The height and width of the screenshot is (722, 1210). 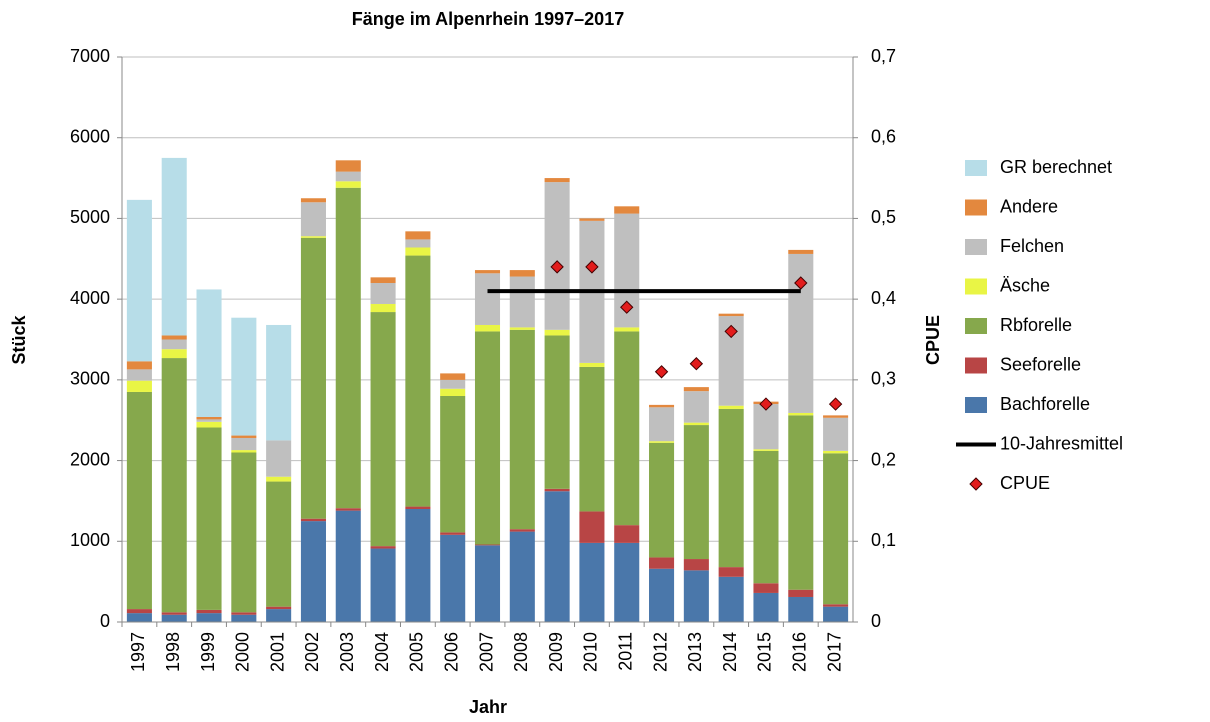 What do you see at coordinates (1045, 404) in the screenshot?
I see `legend-label: Bachforelle` at bounding box center [1045, 404].